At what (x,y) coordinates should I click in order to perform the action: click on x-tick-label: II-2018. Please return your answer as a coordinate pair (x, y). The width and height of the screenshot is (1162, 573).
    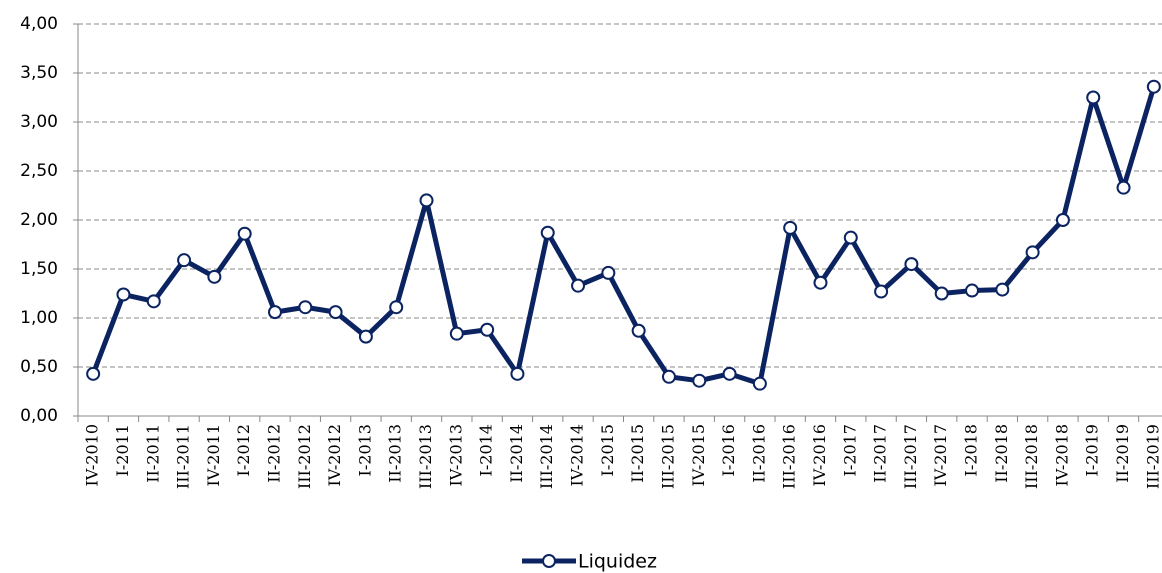
    Looking at the image, I should click on (1001, 453).